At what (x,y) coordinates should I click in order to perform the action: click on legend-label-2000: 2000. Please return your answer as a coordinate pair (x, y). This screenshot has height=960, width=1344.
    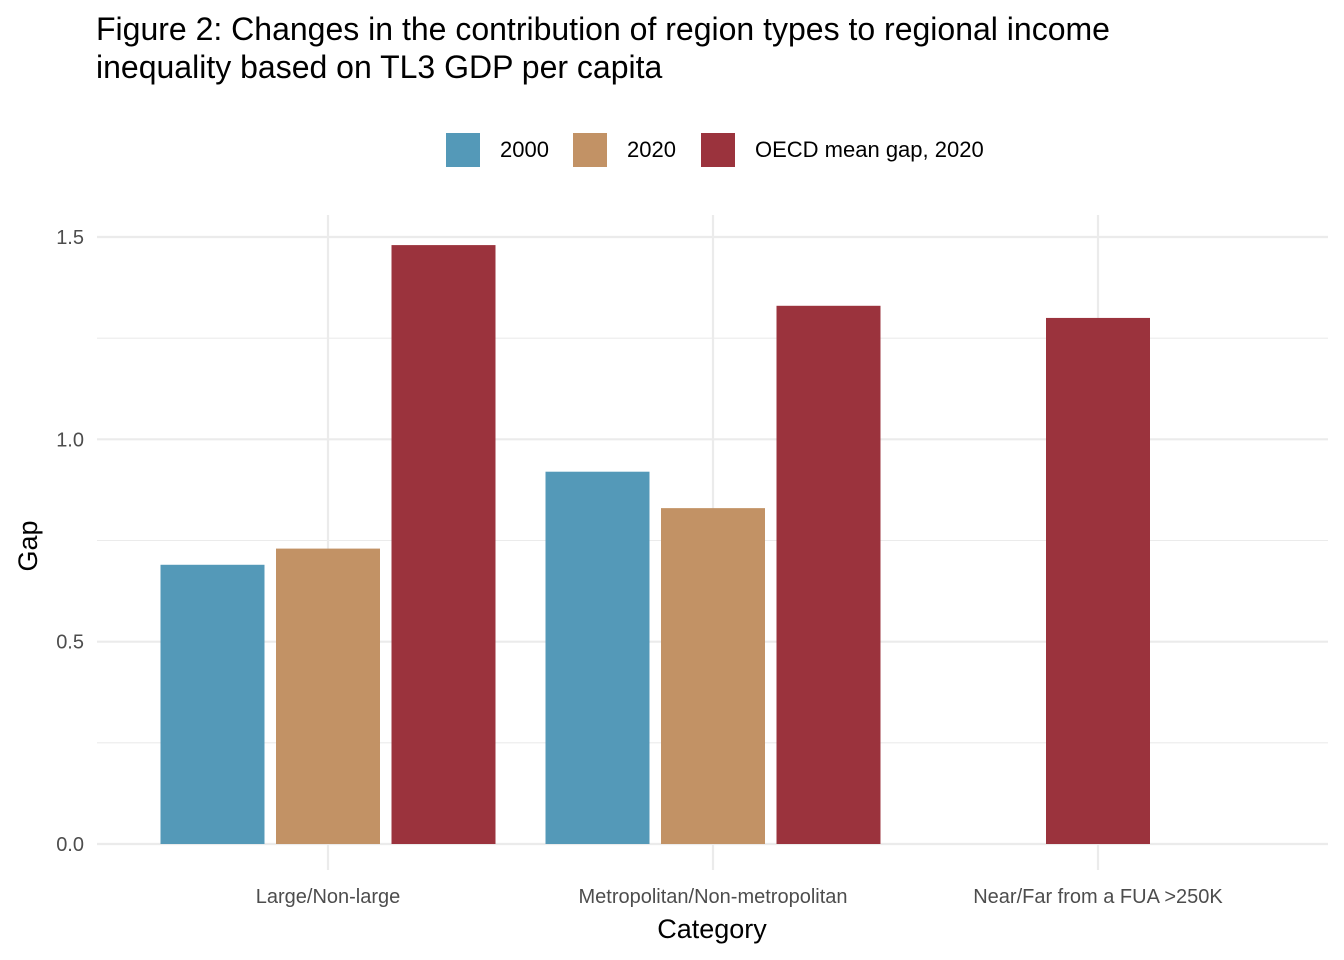
    Looking at the image, I should click on (524, 149).